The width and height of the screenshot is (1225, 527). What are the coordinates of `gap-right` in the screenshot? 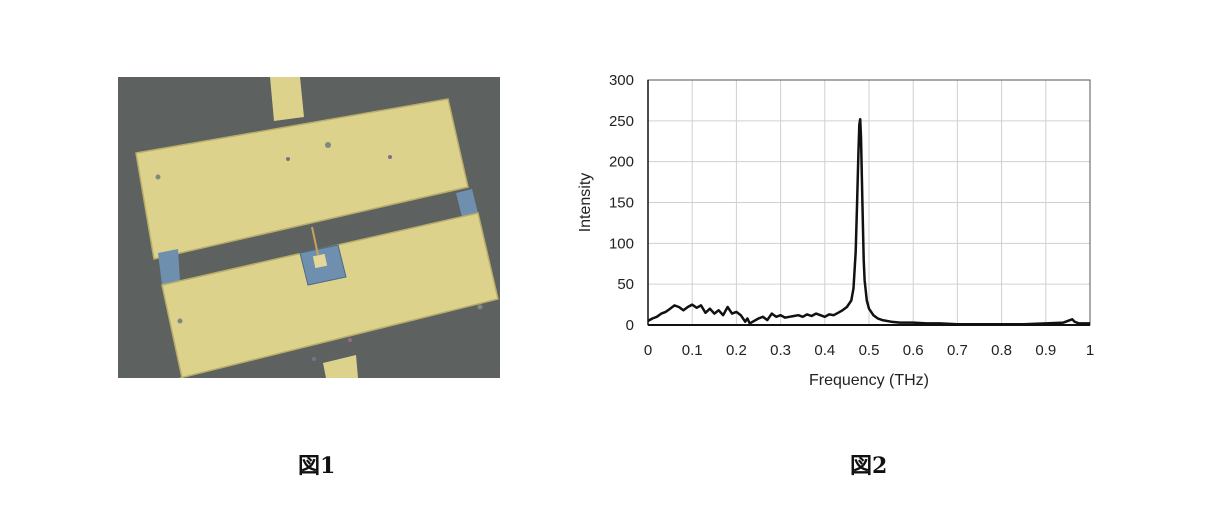 It's located at (467, 203).